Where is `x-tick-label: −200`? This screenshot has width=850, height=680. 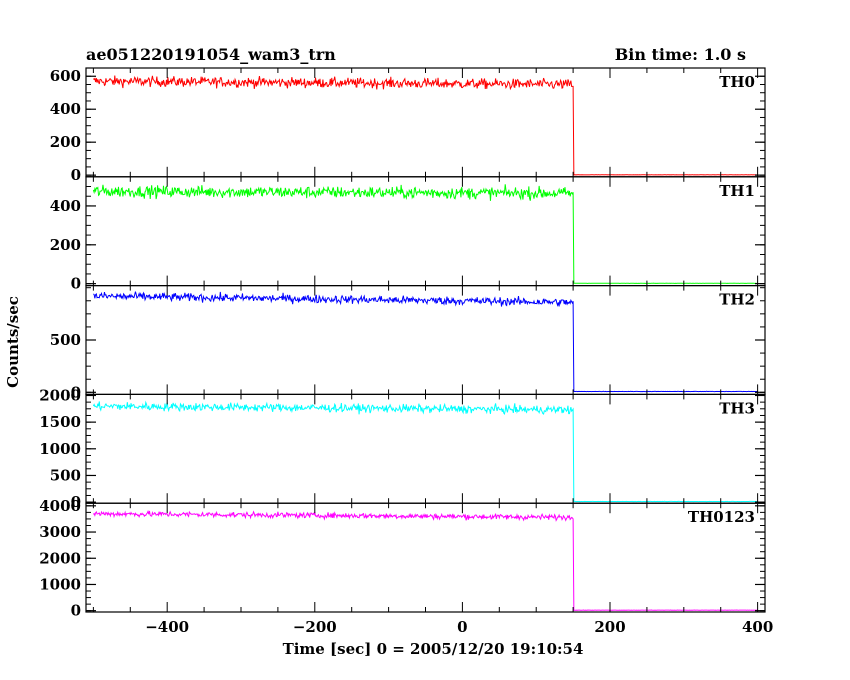
x-tick-label: −200 is located at coordinates (315, 627).